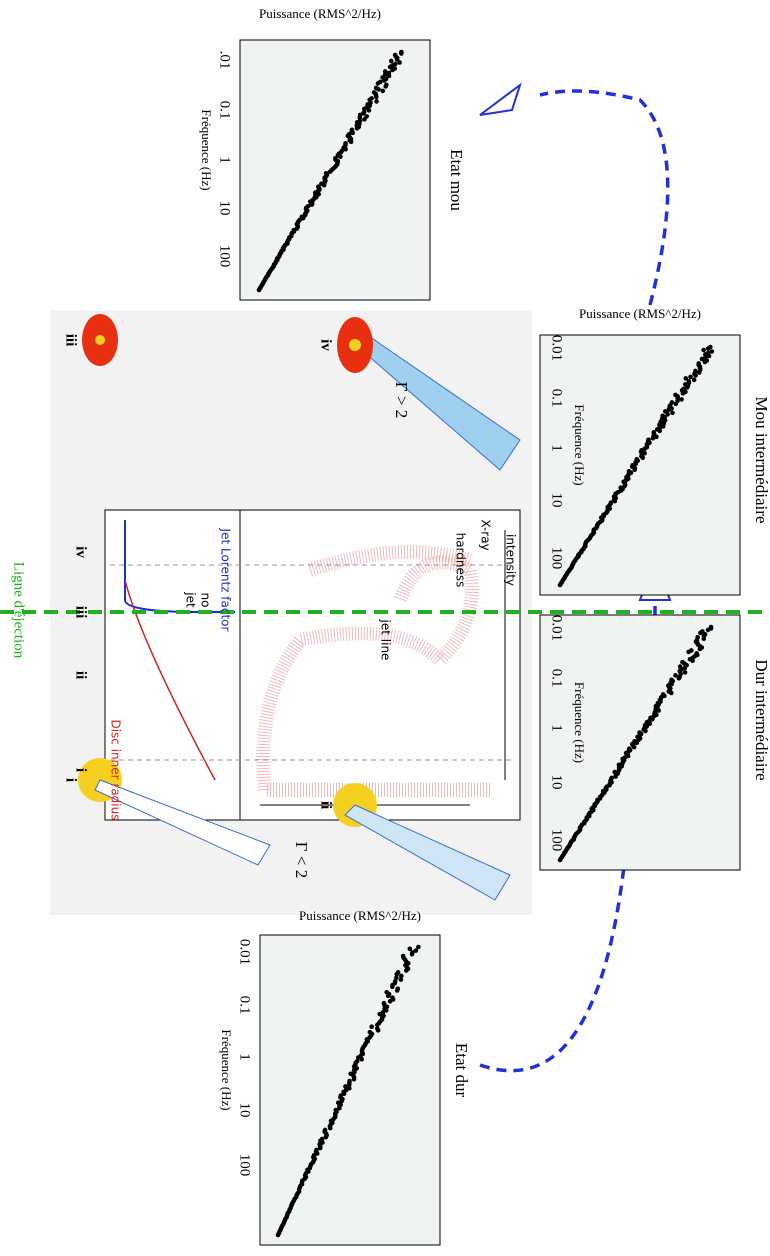 The height and width of the screenshot is (1256, 770). What do you see at coordinates (511, 560) in the screenshot?
I see `intensity-label: intensity` at bounding box center [511, 560].